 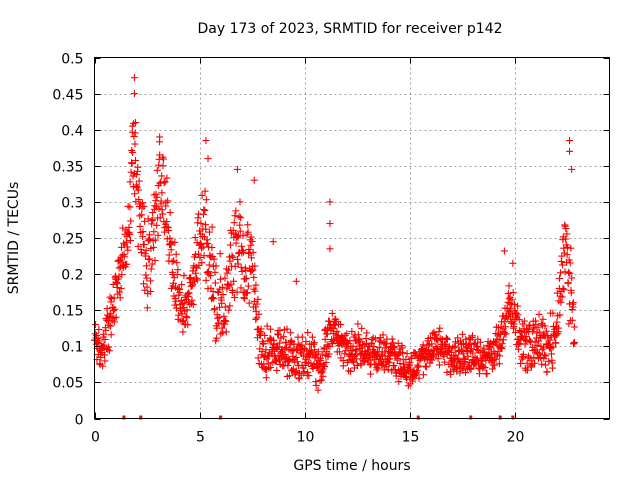 What do you see at coordinates (513, 417) in the screenshot?
I see `data-point-zero` at bounding box center [513, 417].